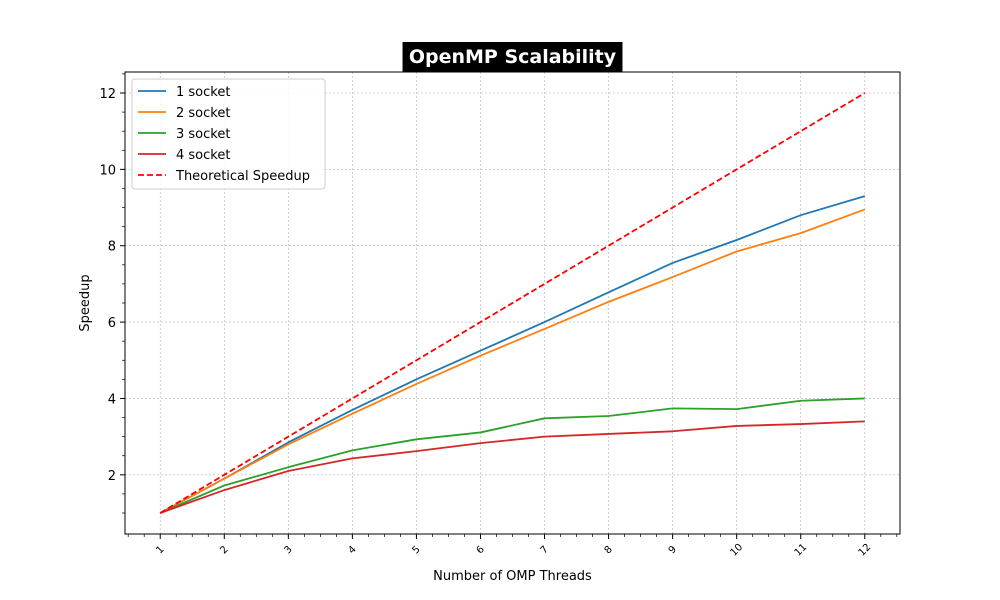 Image resolution: width=1000 pixels, height=600 pixels. I want to click on legend-label: Theoretical Speedup, so click(242, 176).